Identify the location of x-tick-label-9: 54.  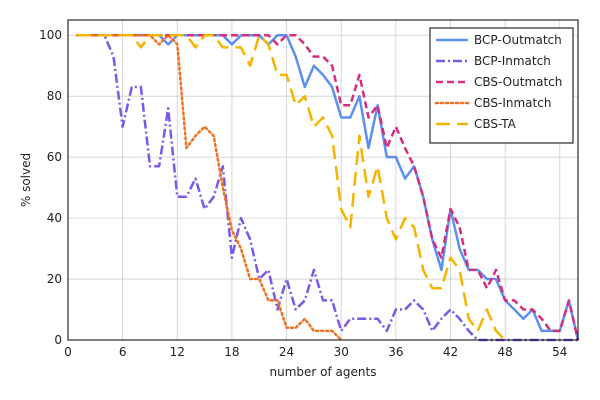
(559, 352).